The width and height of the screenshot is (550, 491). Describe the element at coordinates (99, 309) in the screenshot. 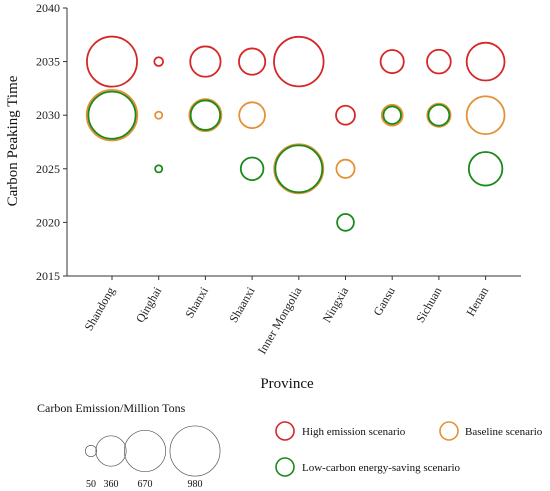

I see `x-tick-label: Shandong` at that location.